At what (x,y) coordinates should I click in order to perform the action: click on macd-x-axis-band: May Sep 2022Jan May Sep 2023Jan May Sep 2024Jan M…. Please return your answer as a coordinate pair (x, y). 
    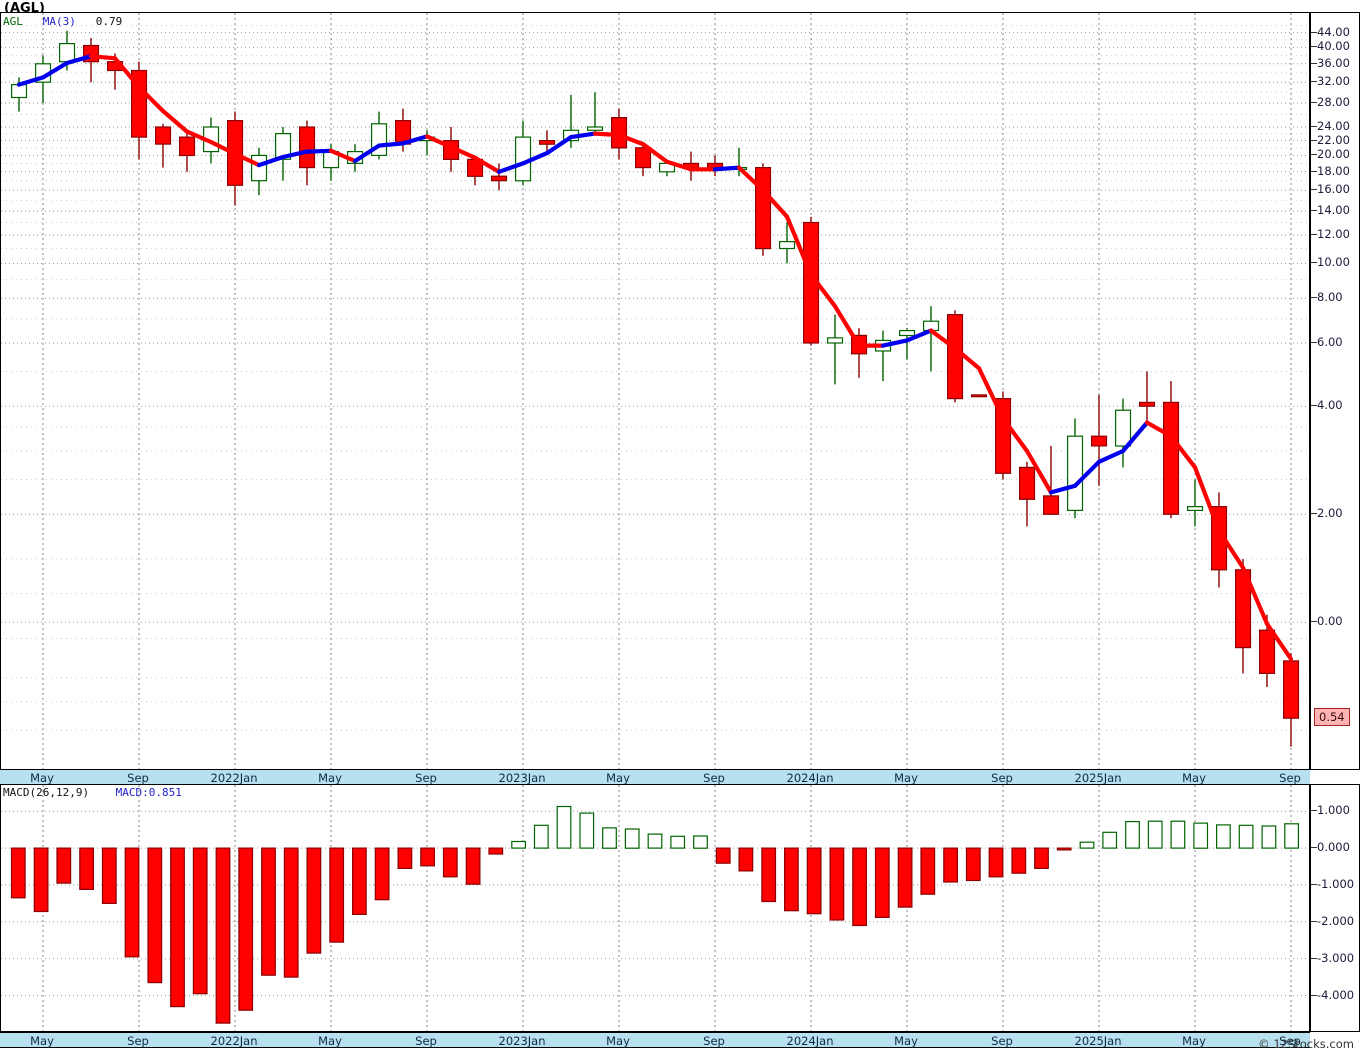
    Looking at the image, I should click on (655, 1040).